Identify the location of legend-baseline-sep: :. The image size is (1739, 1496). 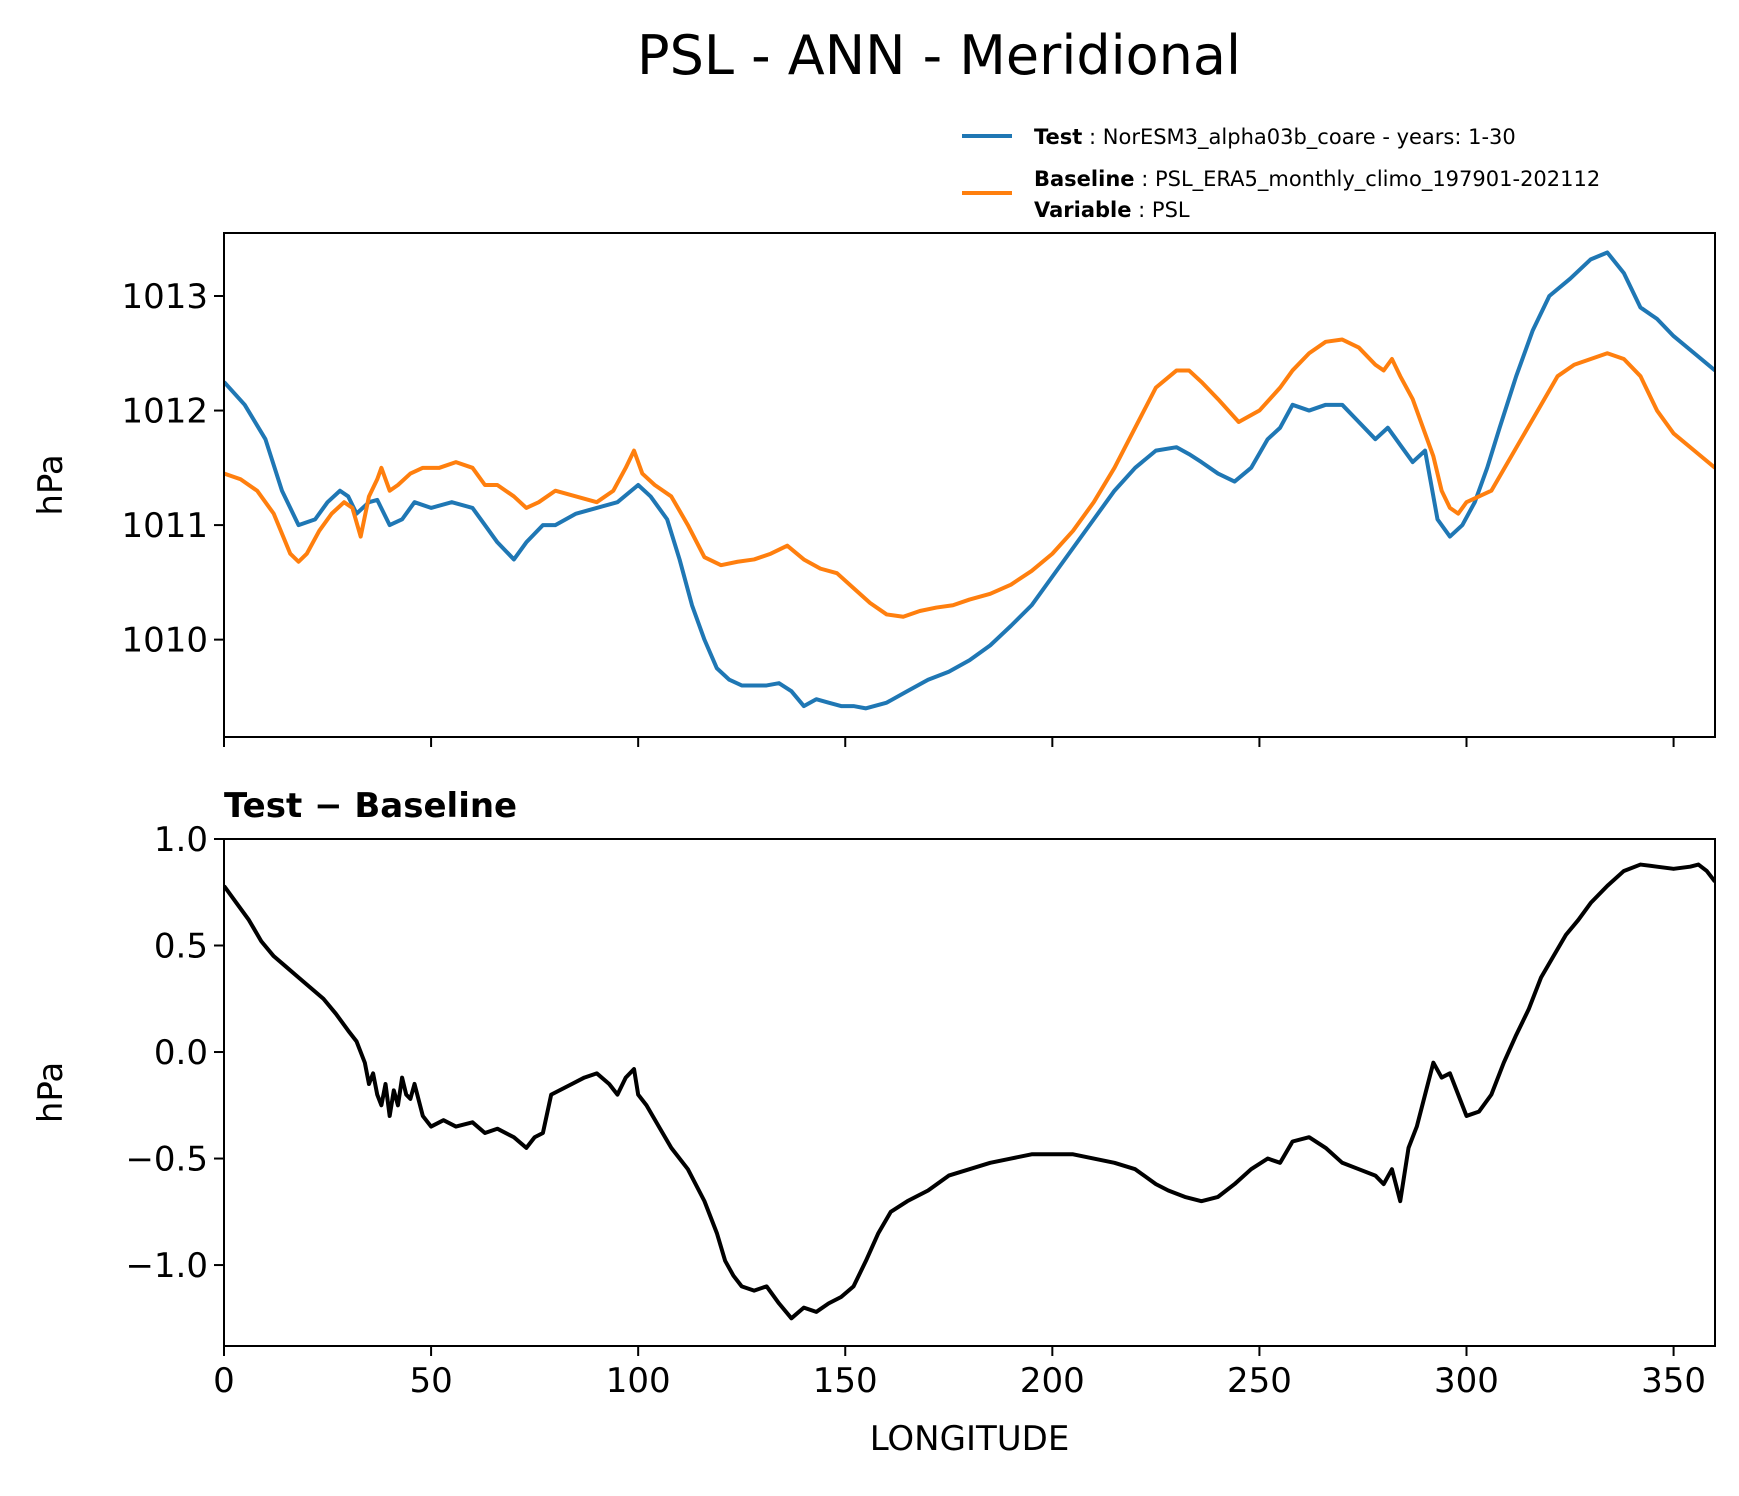
(1145, 179).